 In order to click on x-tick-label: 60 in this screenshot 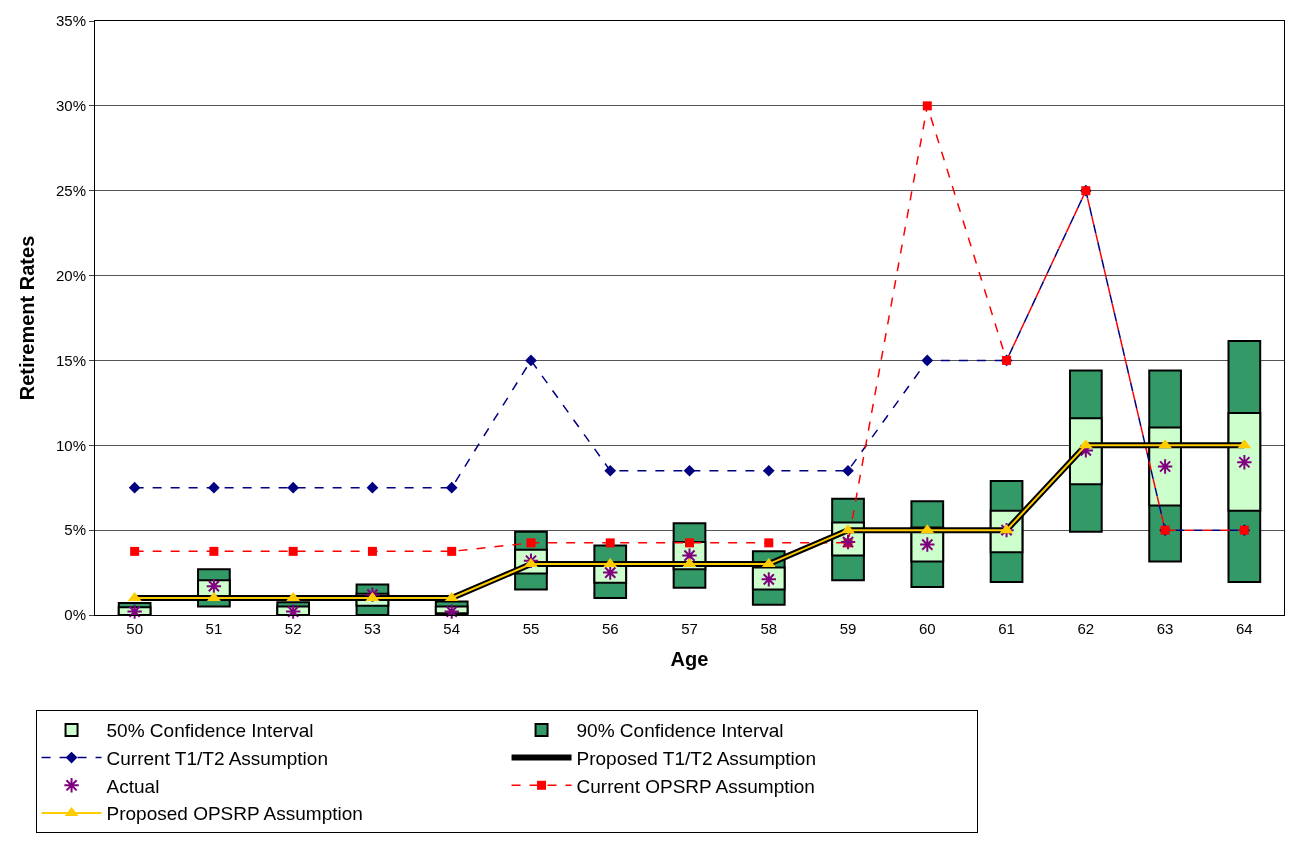, I will do `click(927, 628)`.